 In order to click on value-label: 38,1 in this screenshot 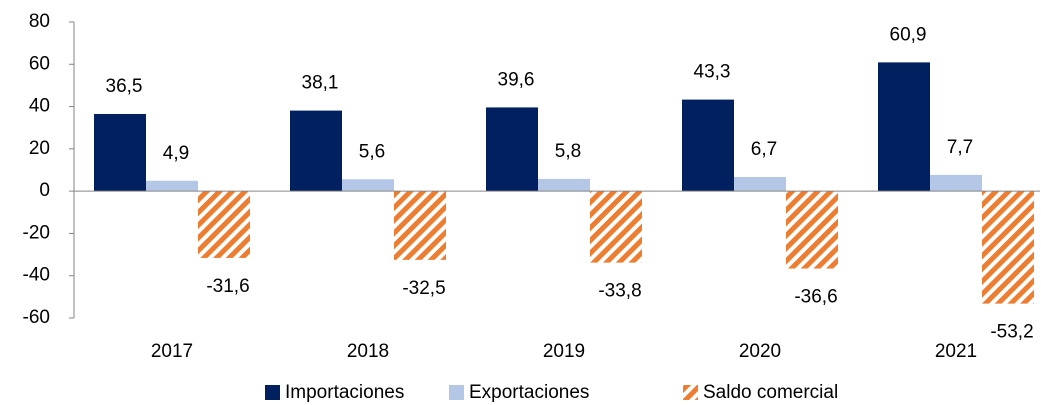, I will do `click(320, 83)`.